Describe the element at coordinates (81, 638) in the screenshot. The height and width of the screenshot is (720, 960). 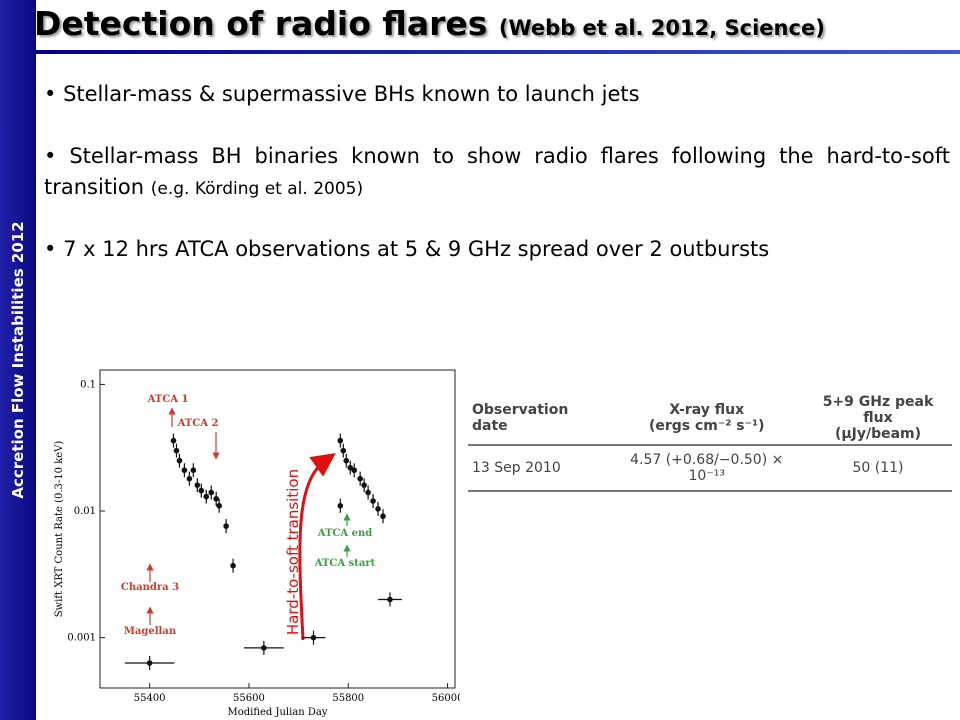
I see `y-tick-label: 0.001` at that location.